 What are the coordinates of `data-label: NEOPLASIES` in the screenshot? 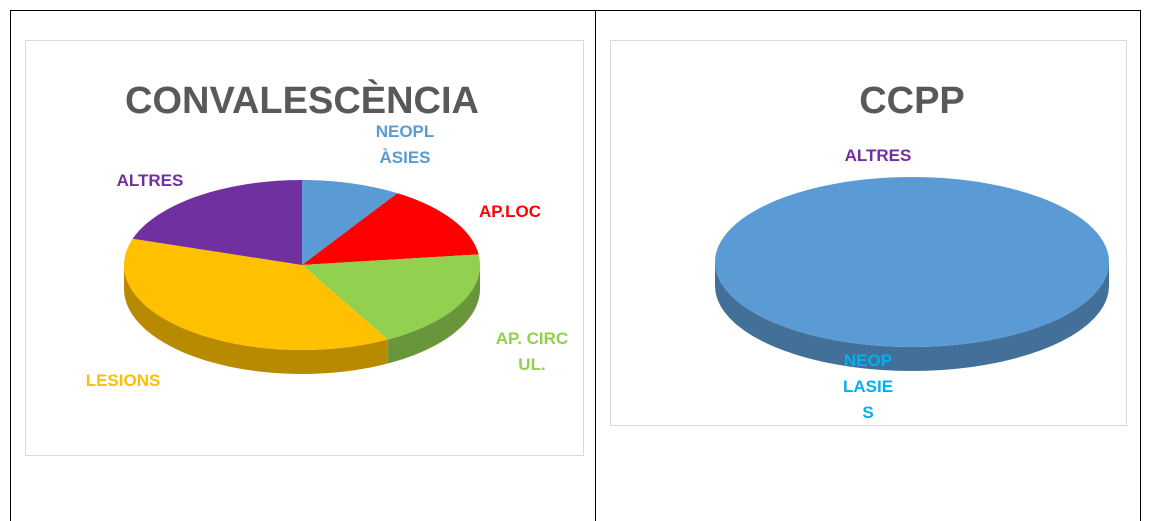 It's located at (868, 386).